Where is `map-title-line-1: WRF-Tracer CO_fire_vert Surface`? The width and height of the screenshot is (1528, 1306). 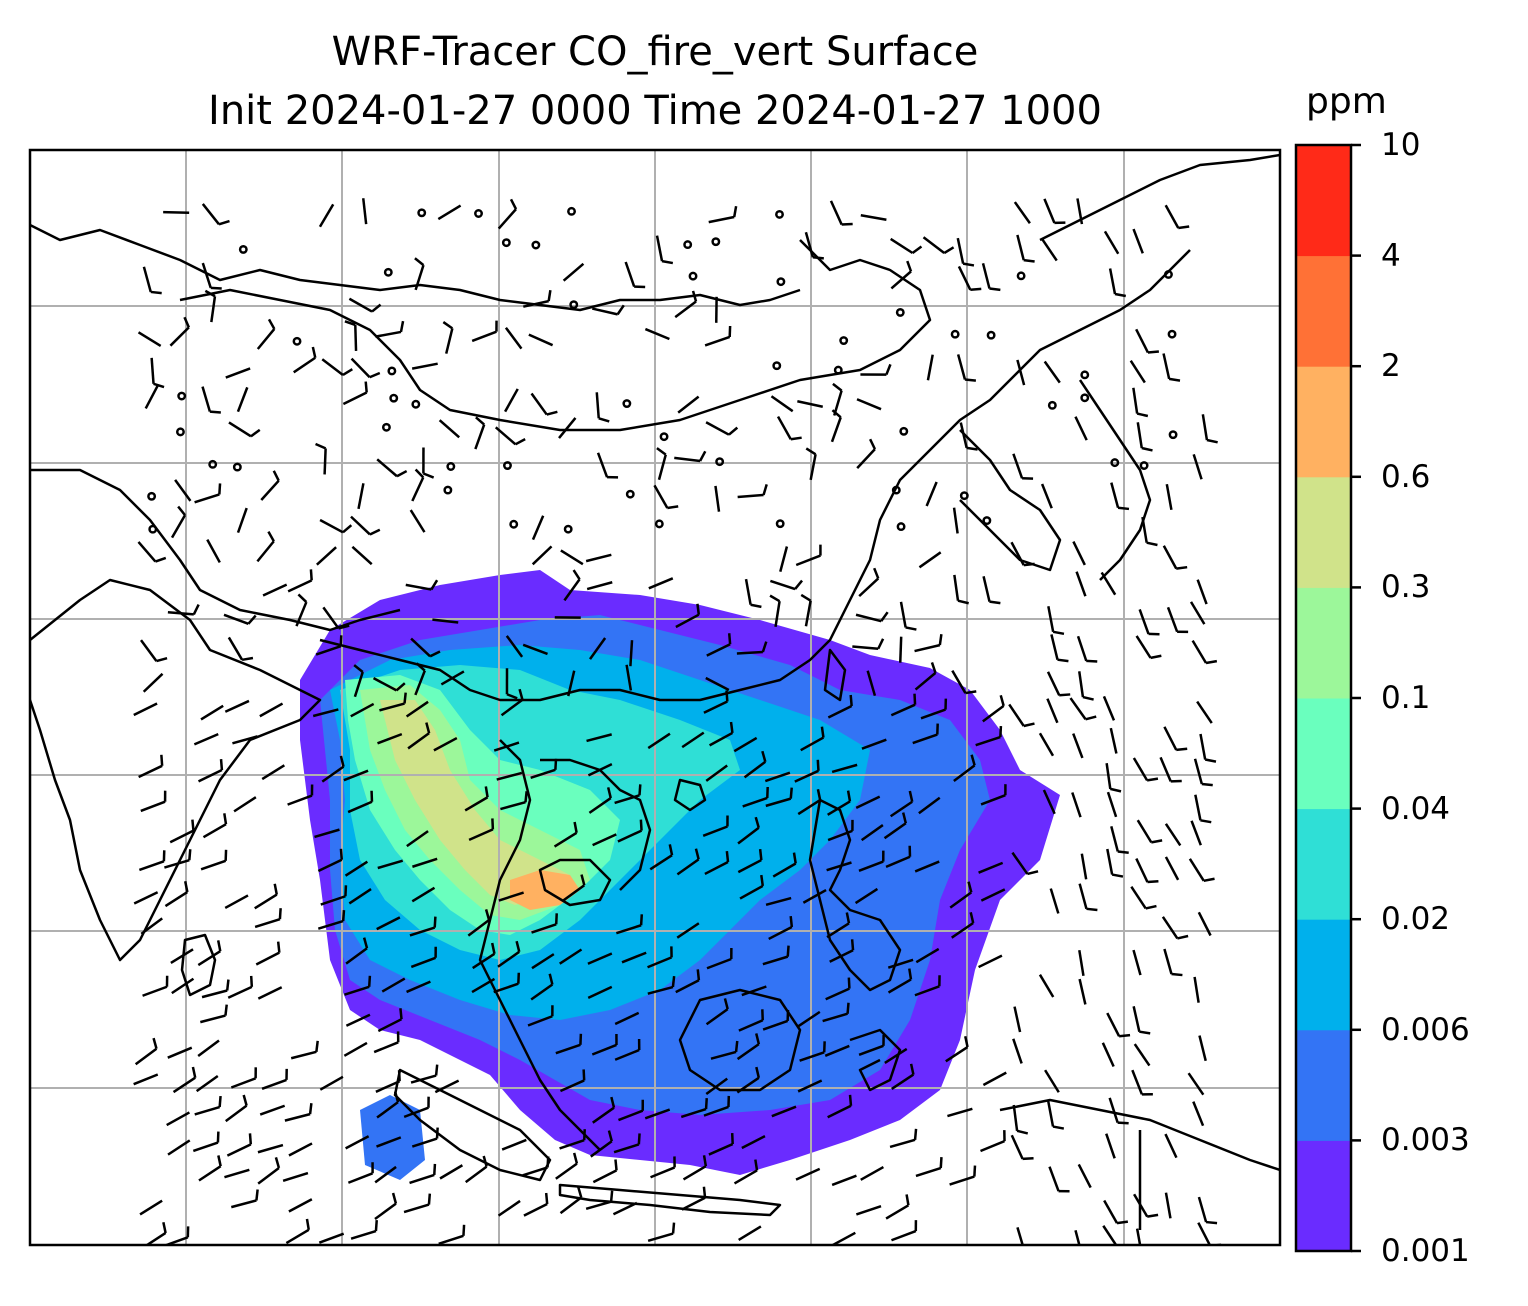
map-title-line-1: WRF-Tracer CO_fire_vert Surface is located at coordinates (655, 52).